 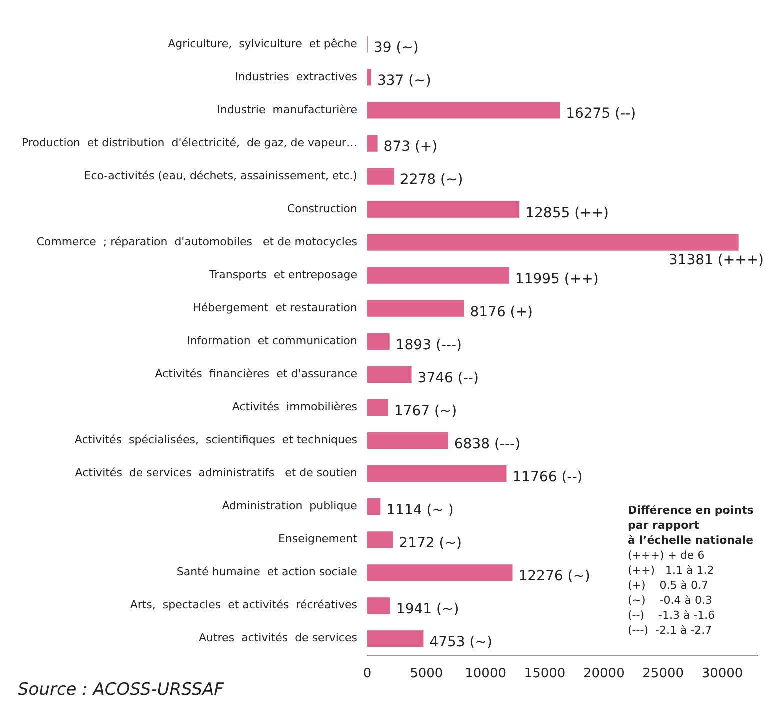 I want to click on data-label: 2278 (~), so click(x=432, y=180).